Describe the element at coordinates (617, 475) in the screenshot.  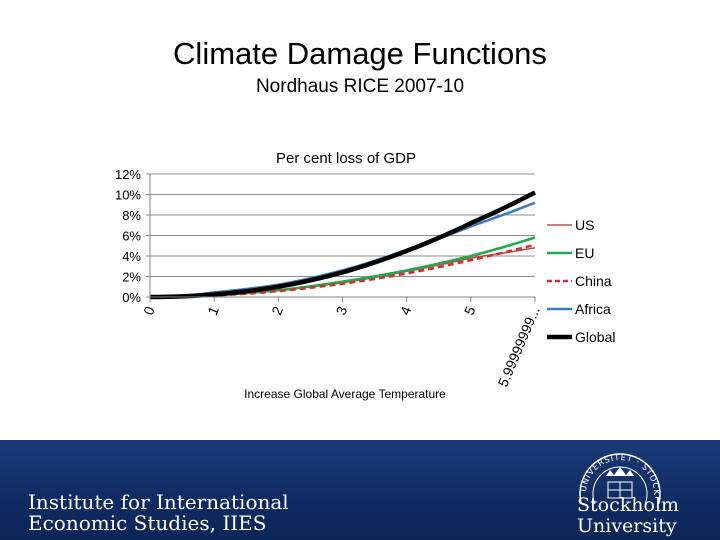
I see `university-seal-icon: UNIVERSITET · STOCKHOLM` at that location.